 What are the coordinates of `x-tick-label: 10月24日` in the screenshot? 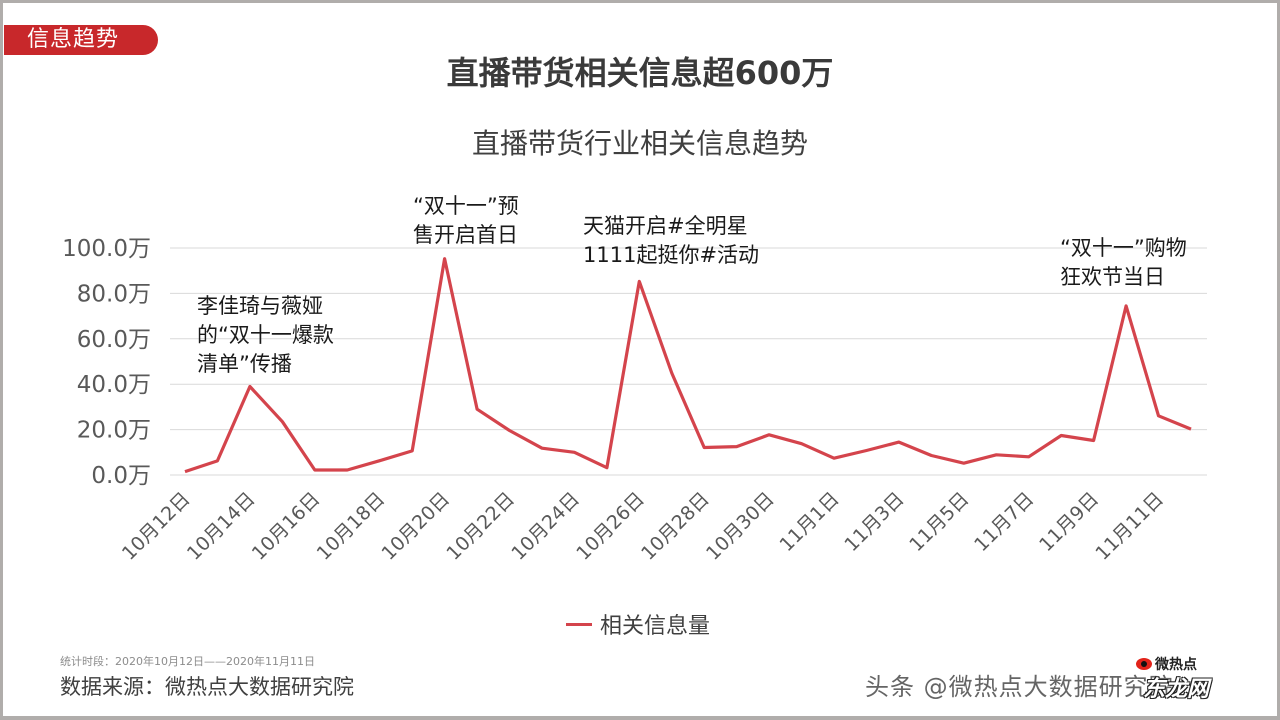 It's located at (545, 526).